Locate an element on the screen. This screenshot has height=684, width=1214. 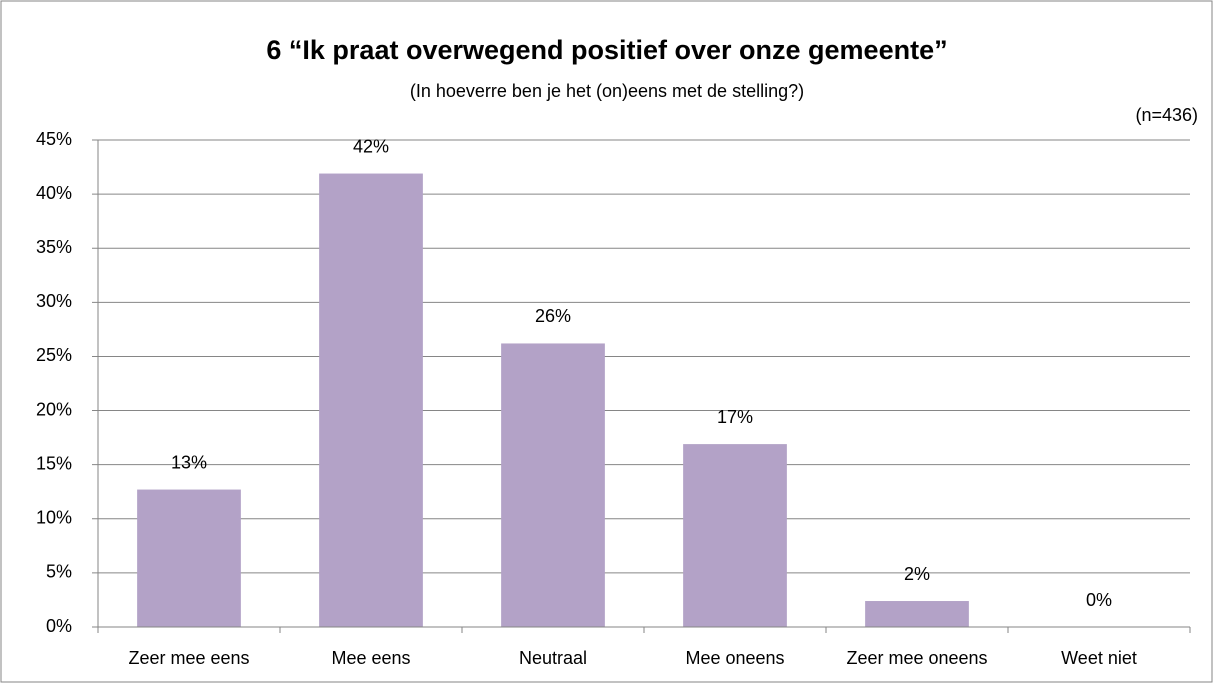
y-tick-label: 10% is located at coordinates (54, 518).